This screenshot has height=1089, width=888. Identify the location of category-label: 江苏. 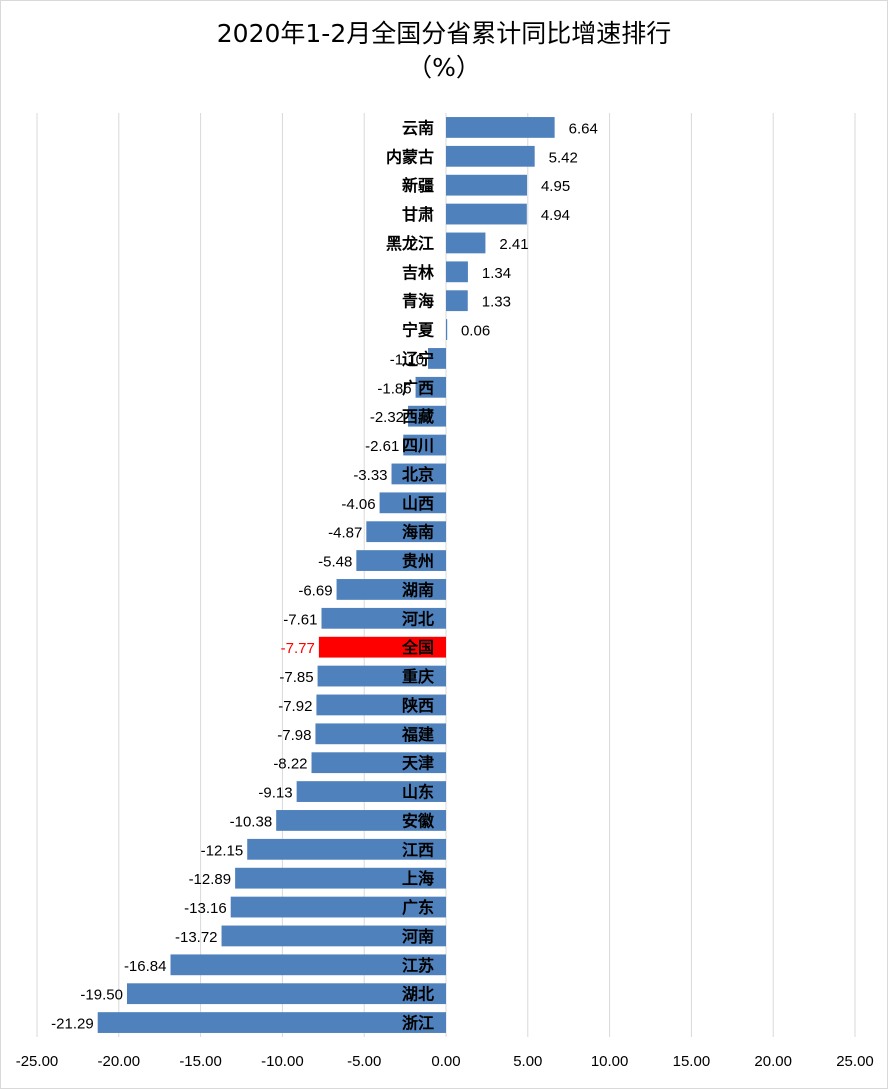
(418, 965).